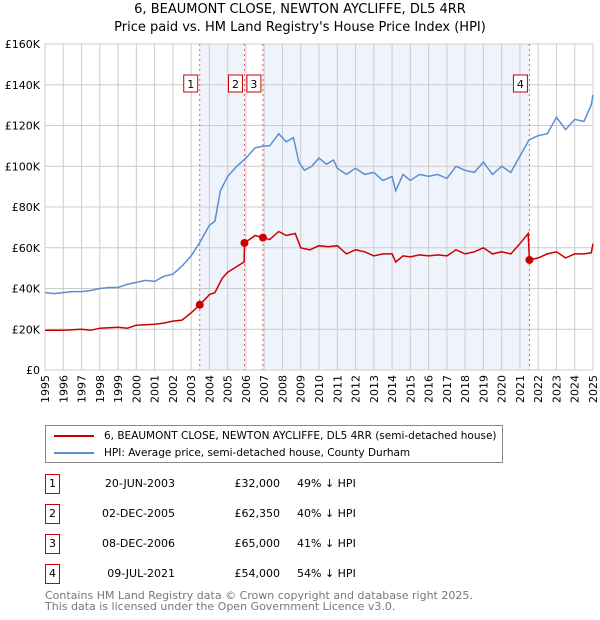 This screenshot has width=600, height=620. I want to click on y-tick-label: £40K, so click(26, 289).